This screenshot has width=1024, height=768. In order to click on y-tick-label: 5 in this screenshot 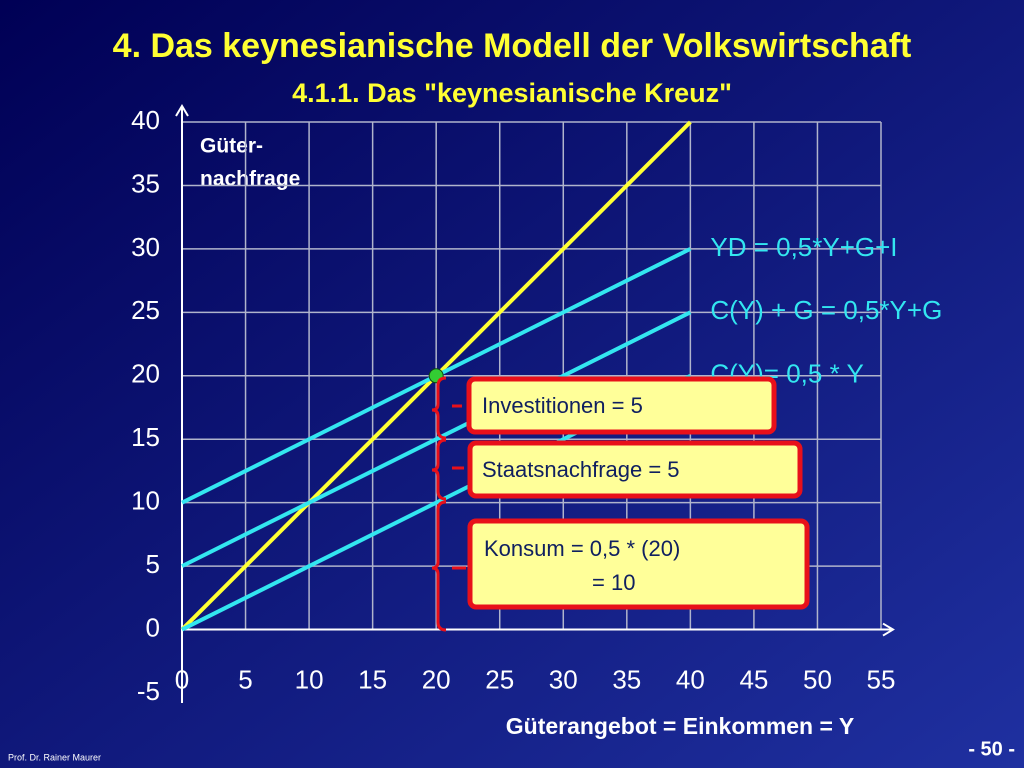, I will do `click(153, 564)`.